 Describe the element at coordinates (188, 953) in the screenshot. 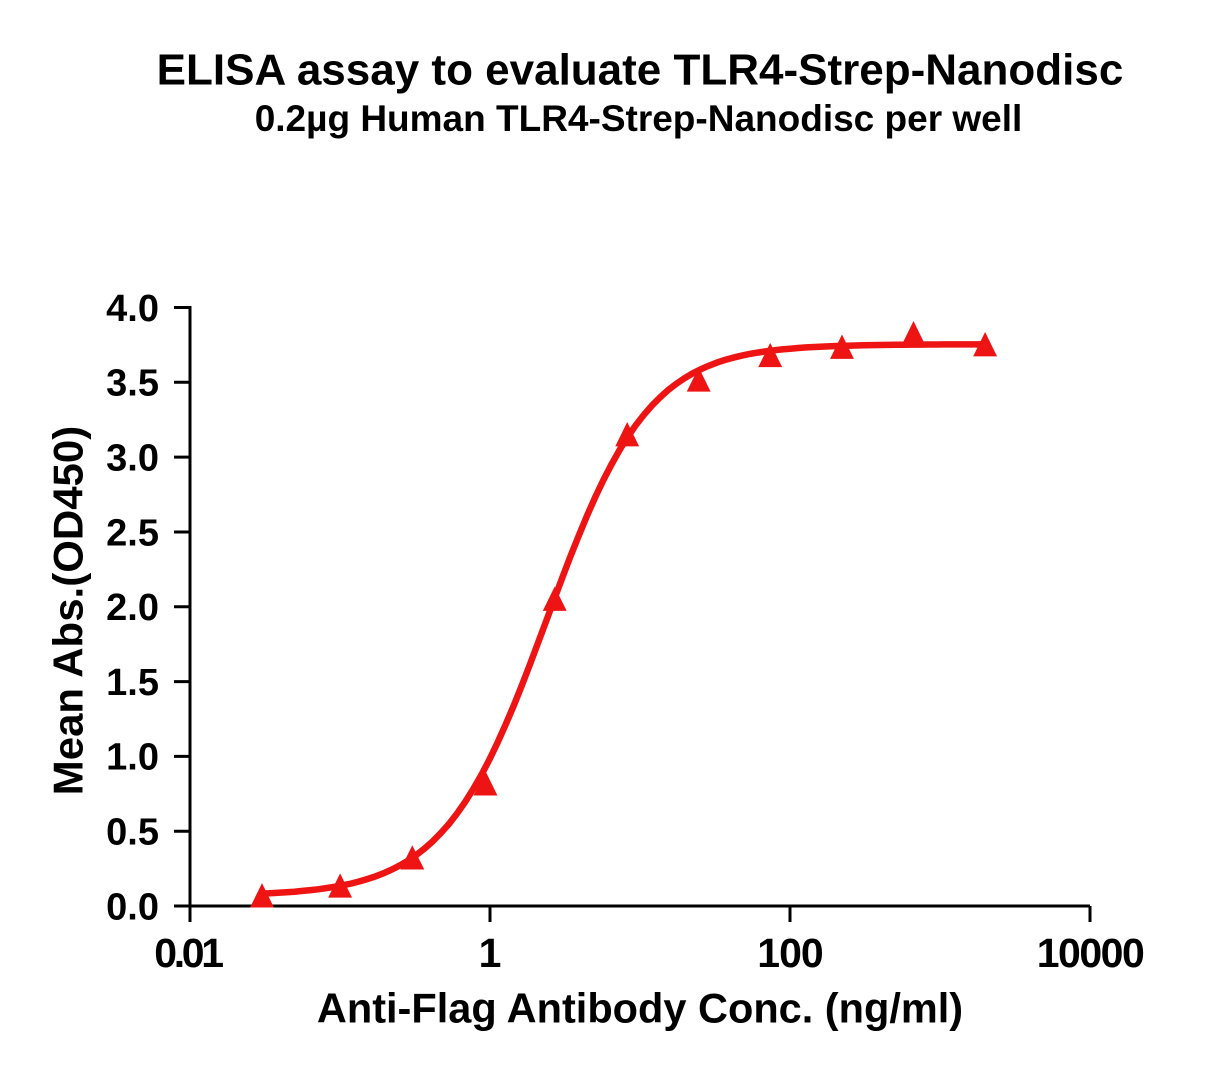

I see `svg-text: 0.01` at that location.